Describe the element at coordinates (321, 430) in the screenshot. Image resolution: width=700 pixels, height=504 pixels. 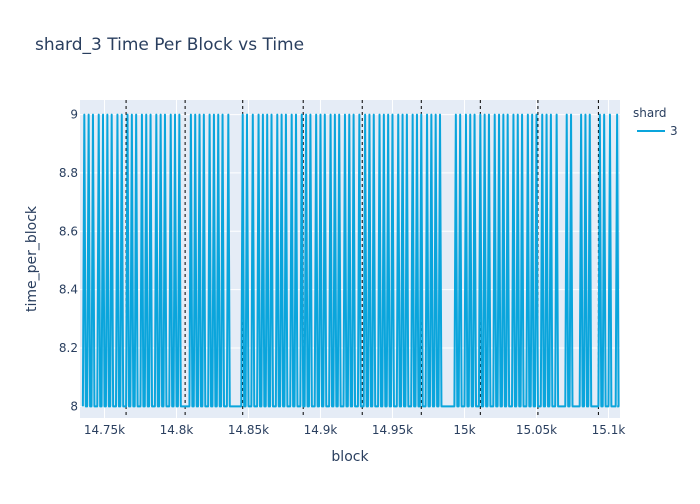
I see `x-tick-label: 14.9k` at that location.